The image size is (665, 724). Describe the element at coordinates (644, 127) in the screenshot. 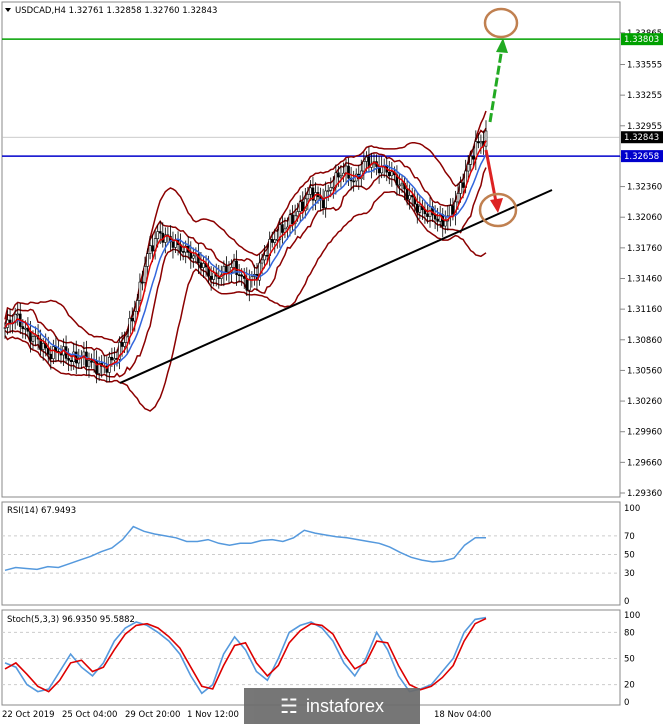

I see `price-tick-label: 1.32955` at that location.